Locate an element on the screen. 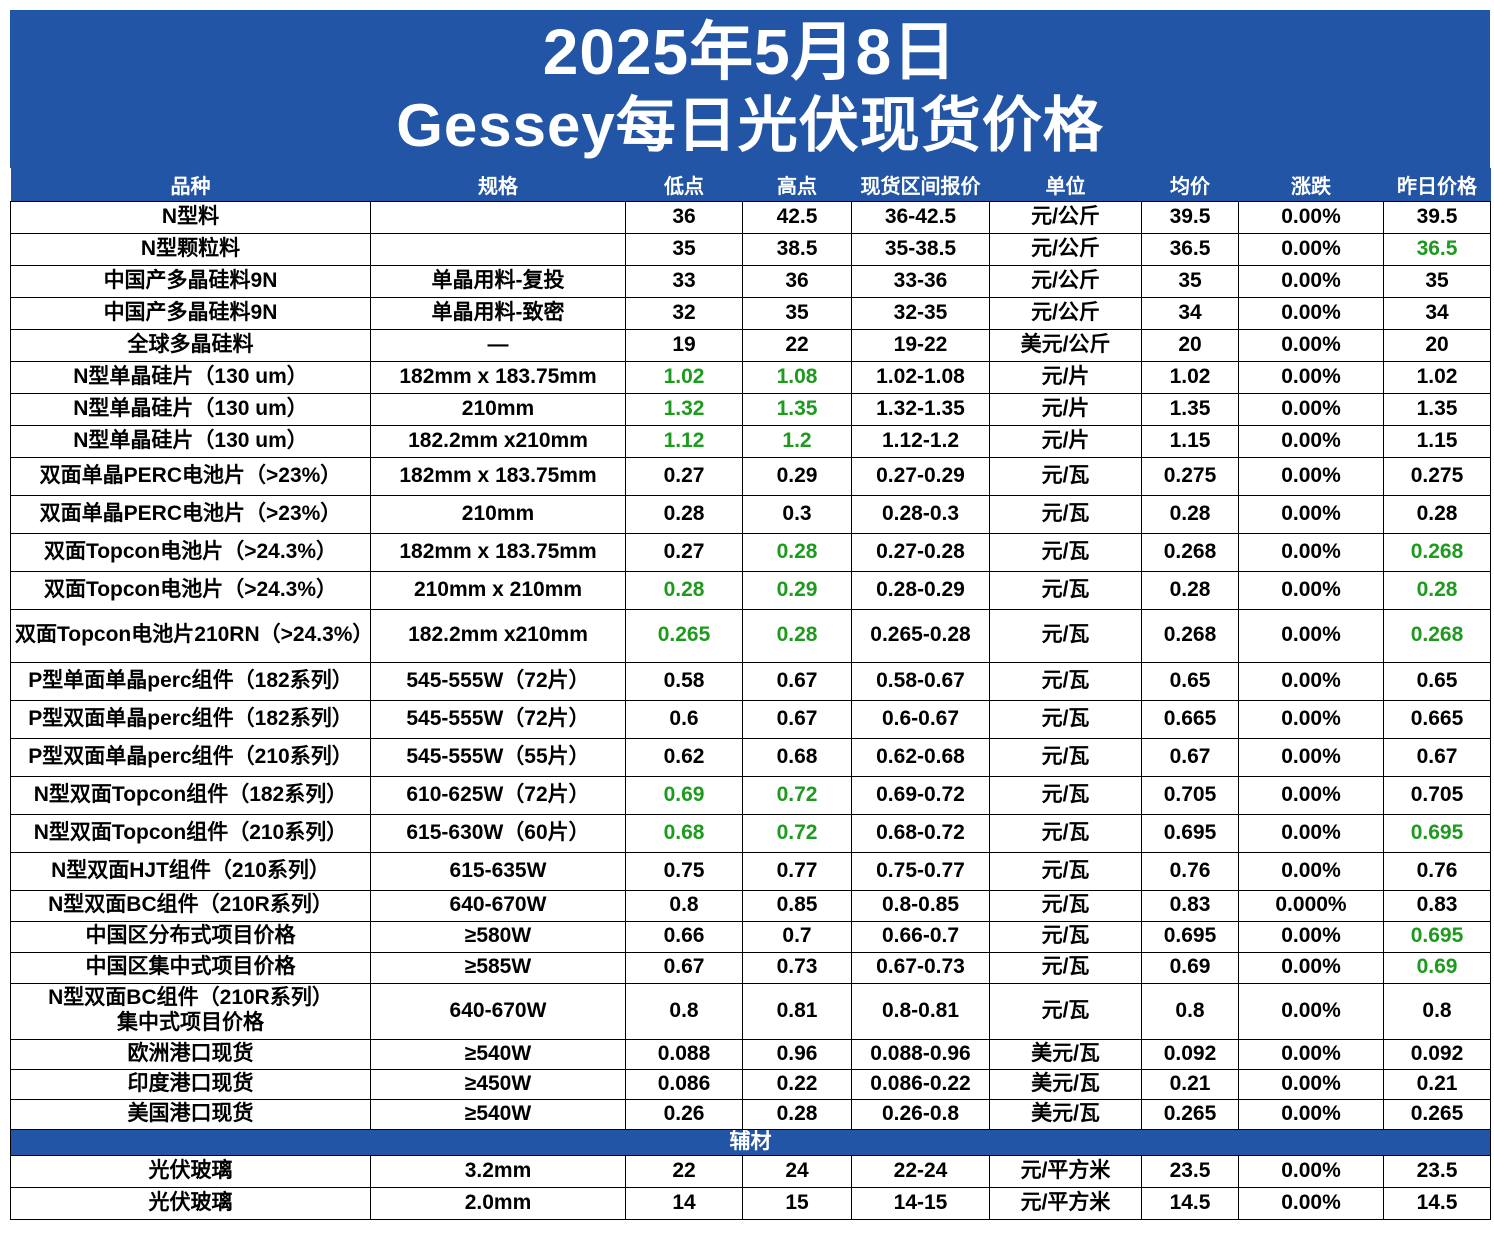  cell-spec is located at coordinates (498, 217).